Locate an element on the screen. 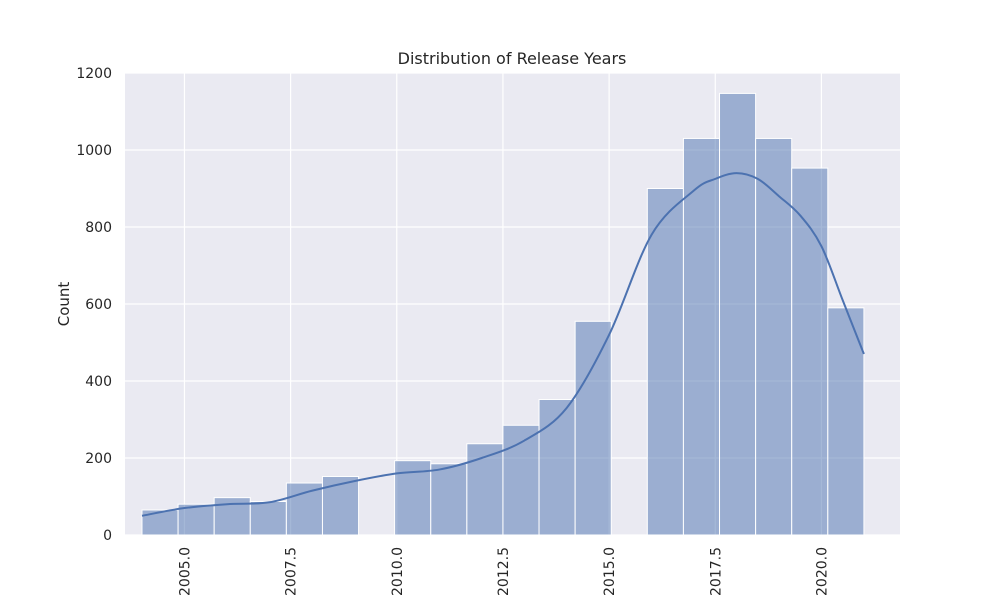  y-tick-label: 400 is located at coordinates (98, 382).